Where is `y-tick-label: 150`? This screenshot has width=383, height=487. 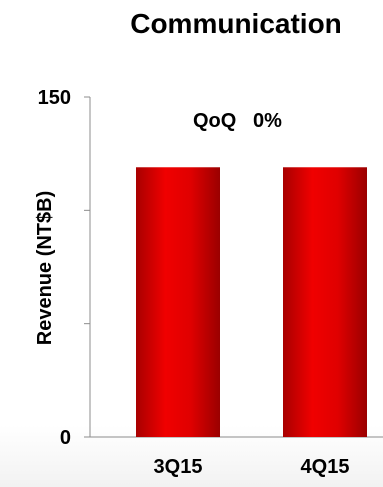
y-tick-label: 150 is located at coordinates (54, 98).